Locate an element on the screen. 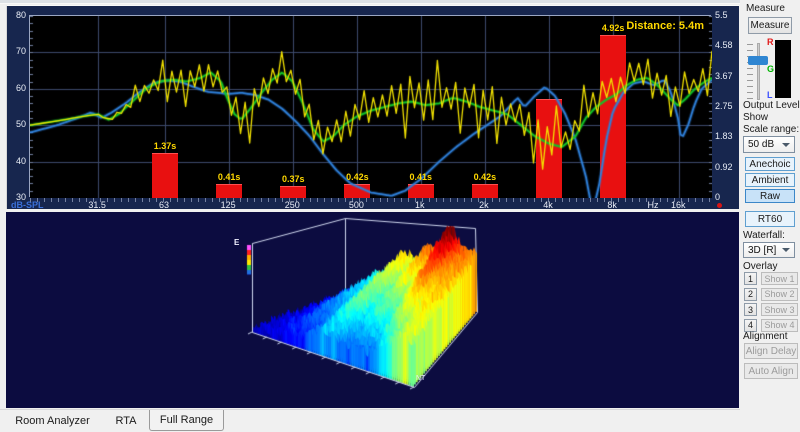  measure-button: Measure is located at coordinates (770, 25).